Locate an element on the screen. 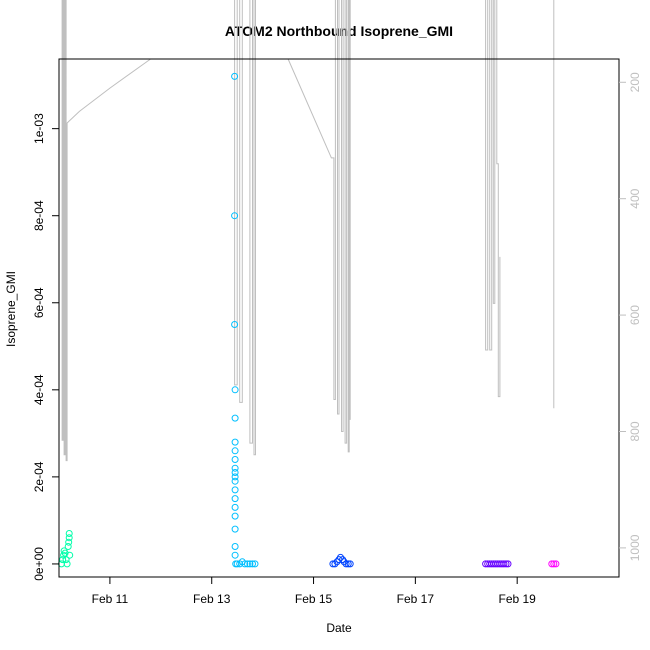 This screenshot has width=650, height=650. y-right-tick-label: 800 is located at coordinates (635, 431).